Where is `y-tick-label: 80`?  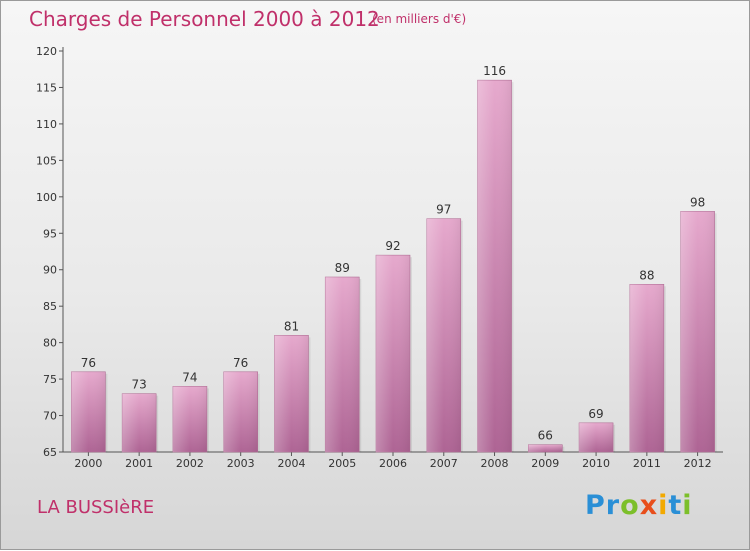
y-tick-label: 80 is located at coordinates (50, 343).